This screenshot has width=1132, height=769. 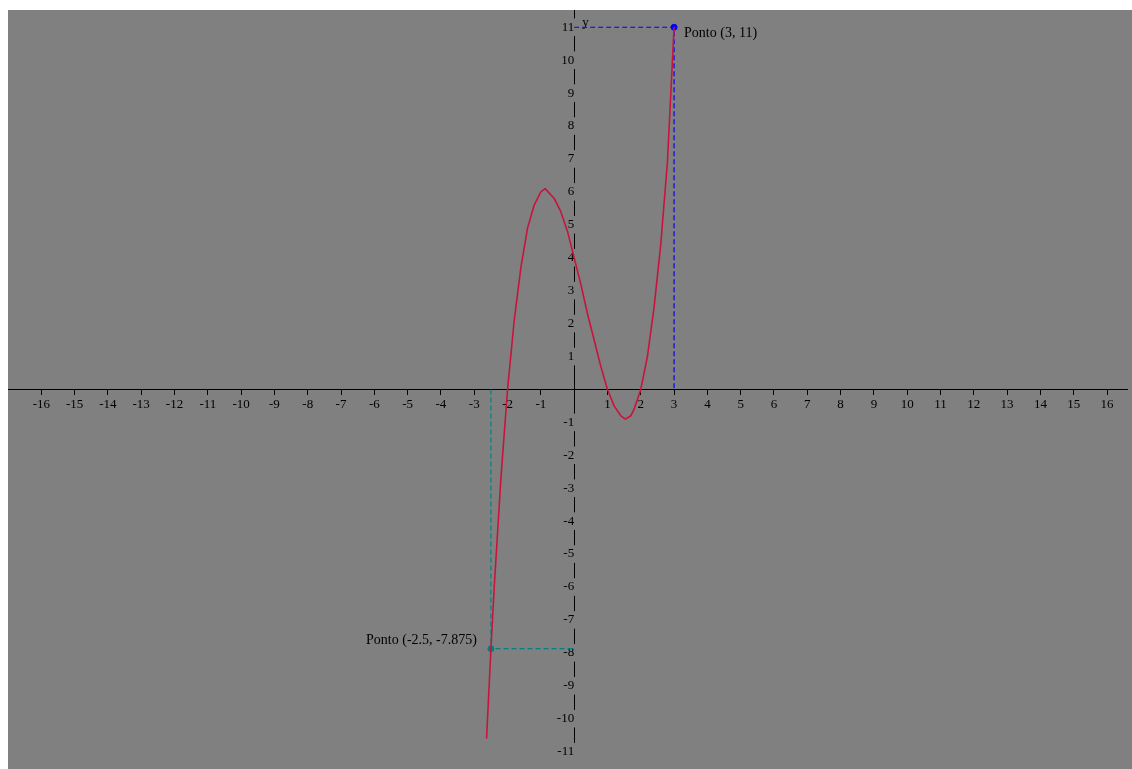 What do you see at coordinates (740, 403) in the screenshot?
I see `x-tick-label: 5` at bounding box center [740, 403].